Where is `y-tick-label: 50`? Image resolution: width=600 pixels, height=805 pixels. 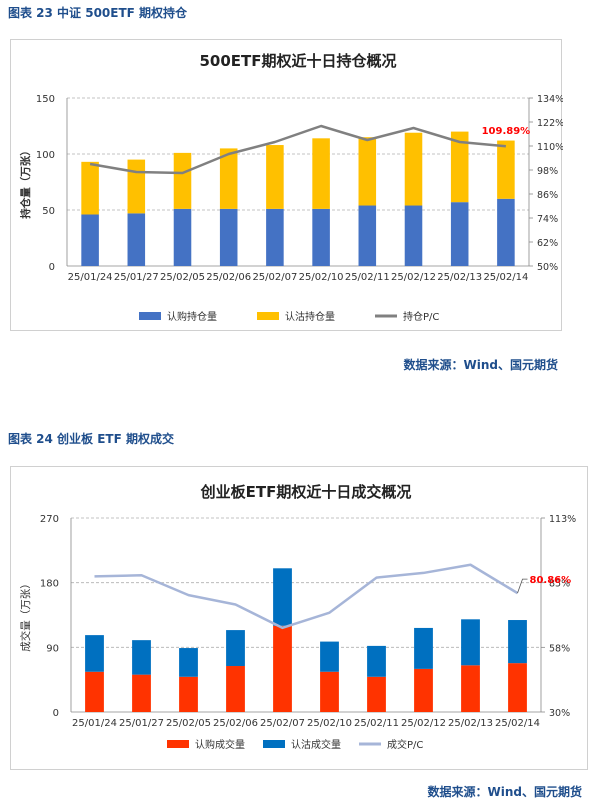
y-tick-label: 50 is located at coordinates (48, 211).